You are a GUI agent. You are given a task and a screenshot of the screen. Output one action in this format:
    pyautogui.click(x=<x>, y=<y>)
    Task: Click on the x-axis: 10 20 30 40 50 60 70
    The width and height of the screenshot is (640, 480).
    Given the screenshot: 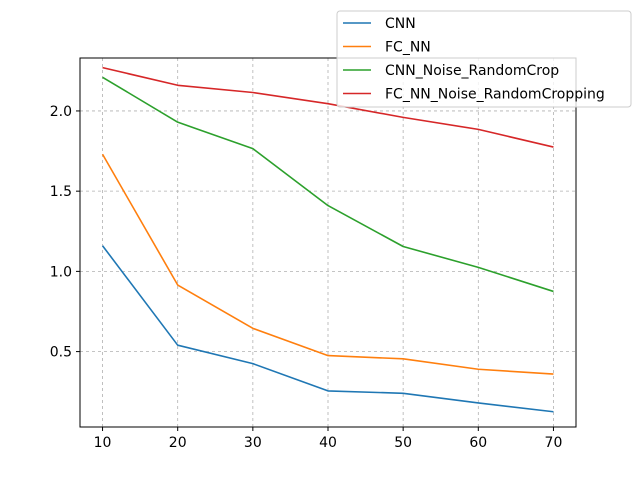 What is the action you would take?
    pyautogui.click(x=328, y=439)
    